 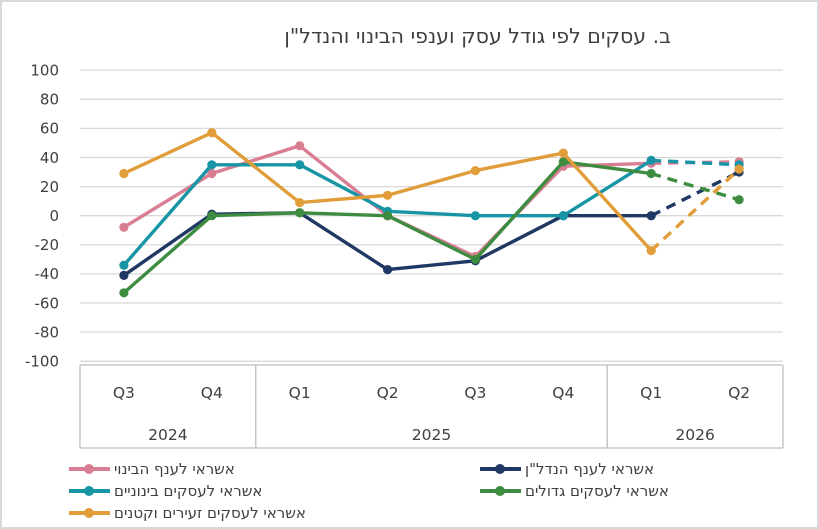 I want to click on year-label: 2024, so click(x=167, y=435).